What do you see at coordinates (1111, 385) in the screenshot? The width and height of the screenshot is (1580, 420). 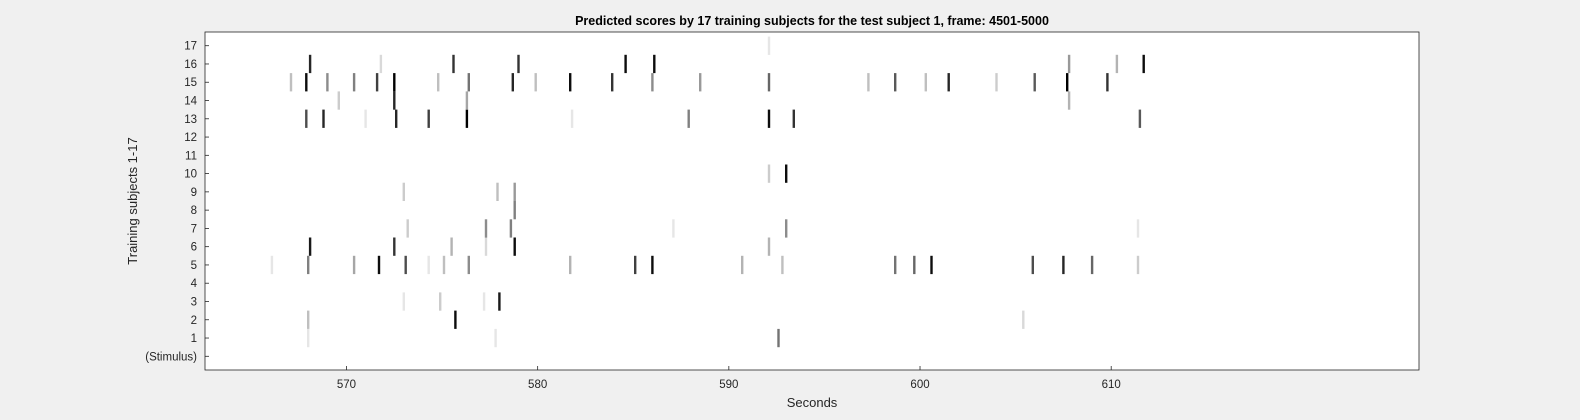 I see `x-tick-label: 610` at bounding box center [1111, 385].